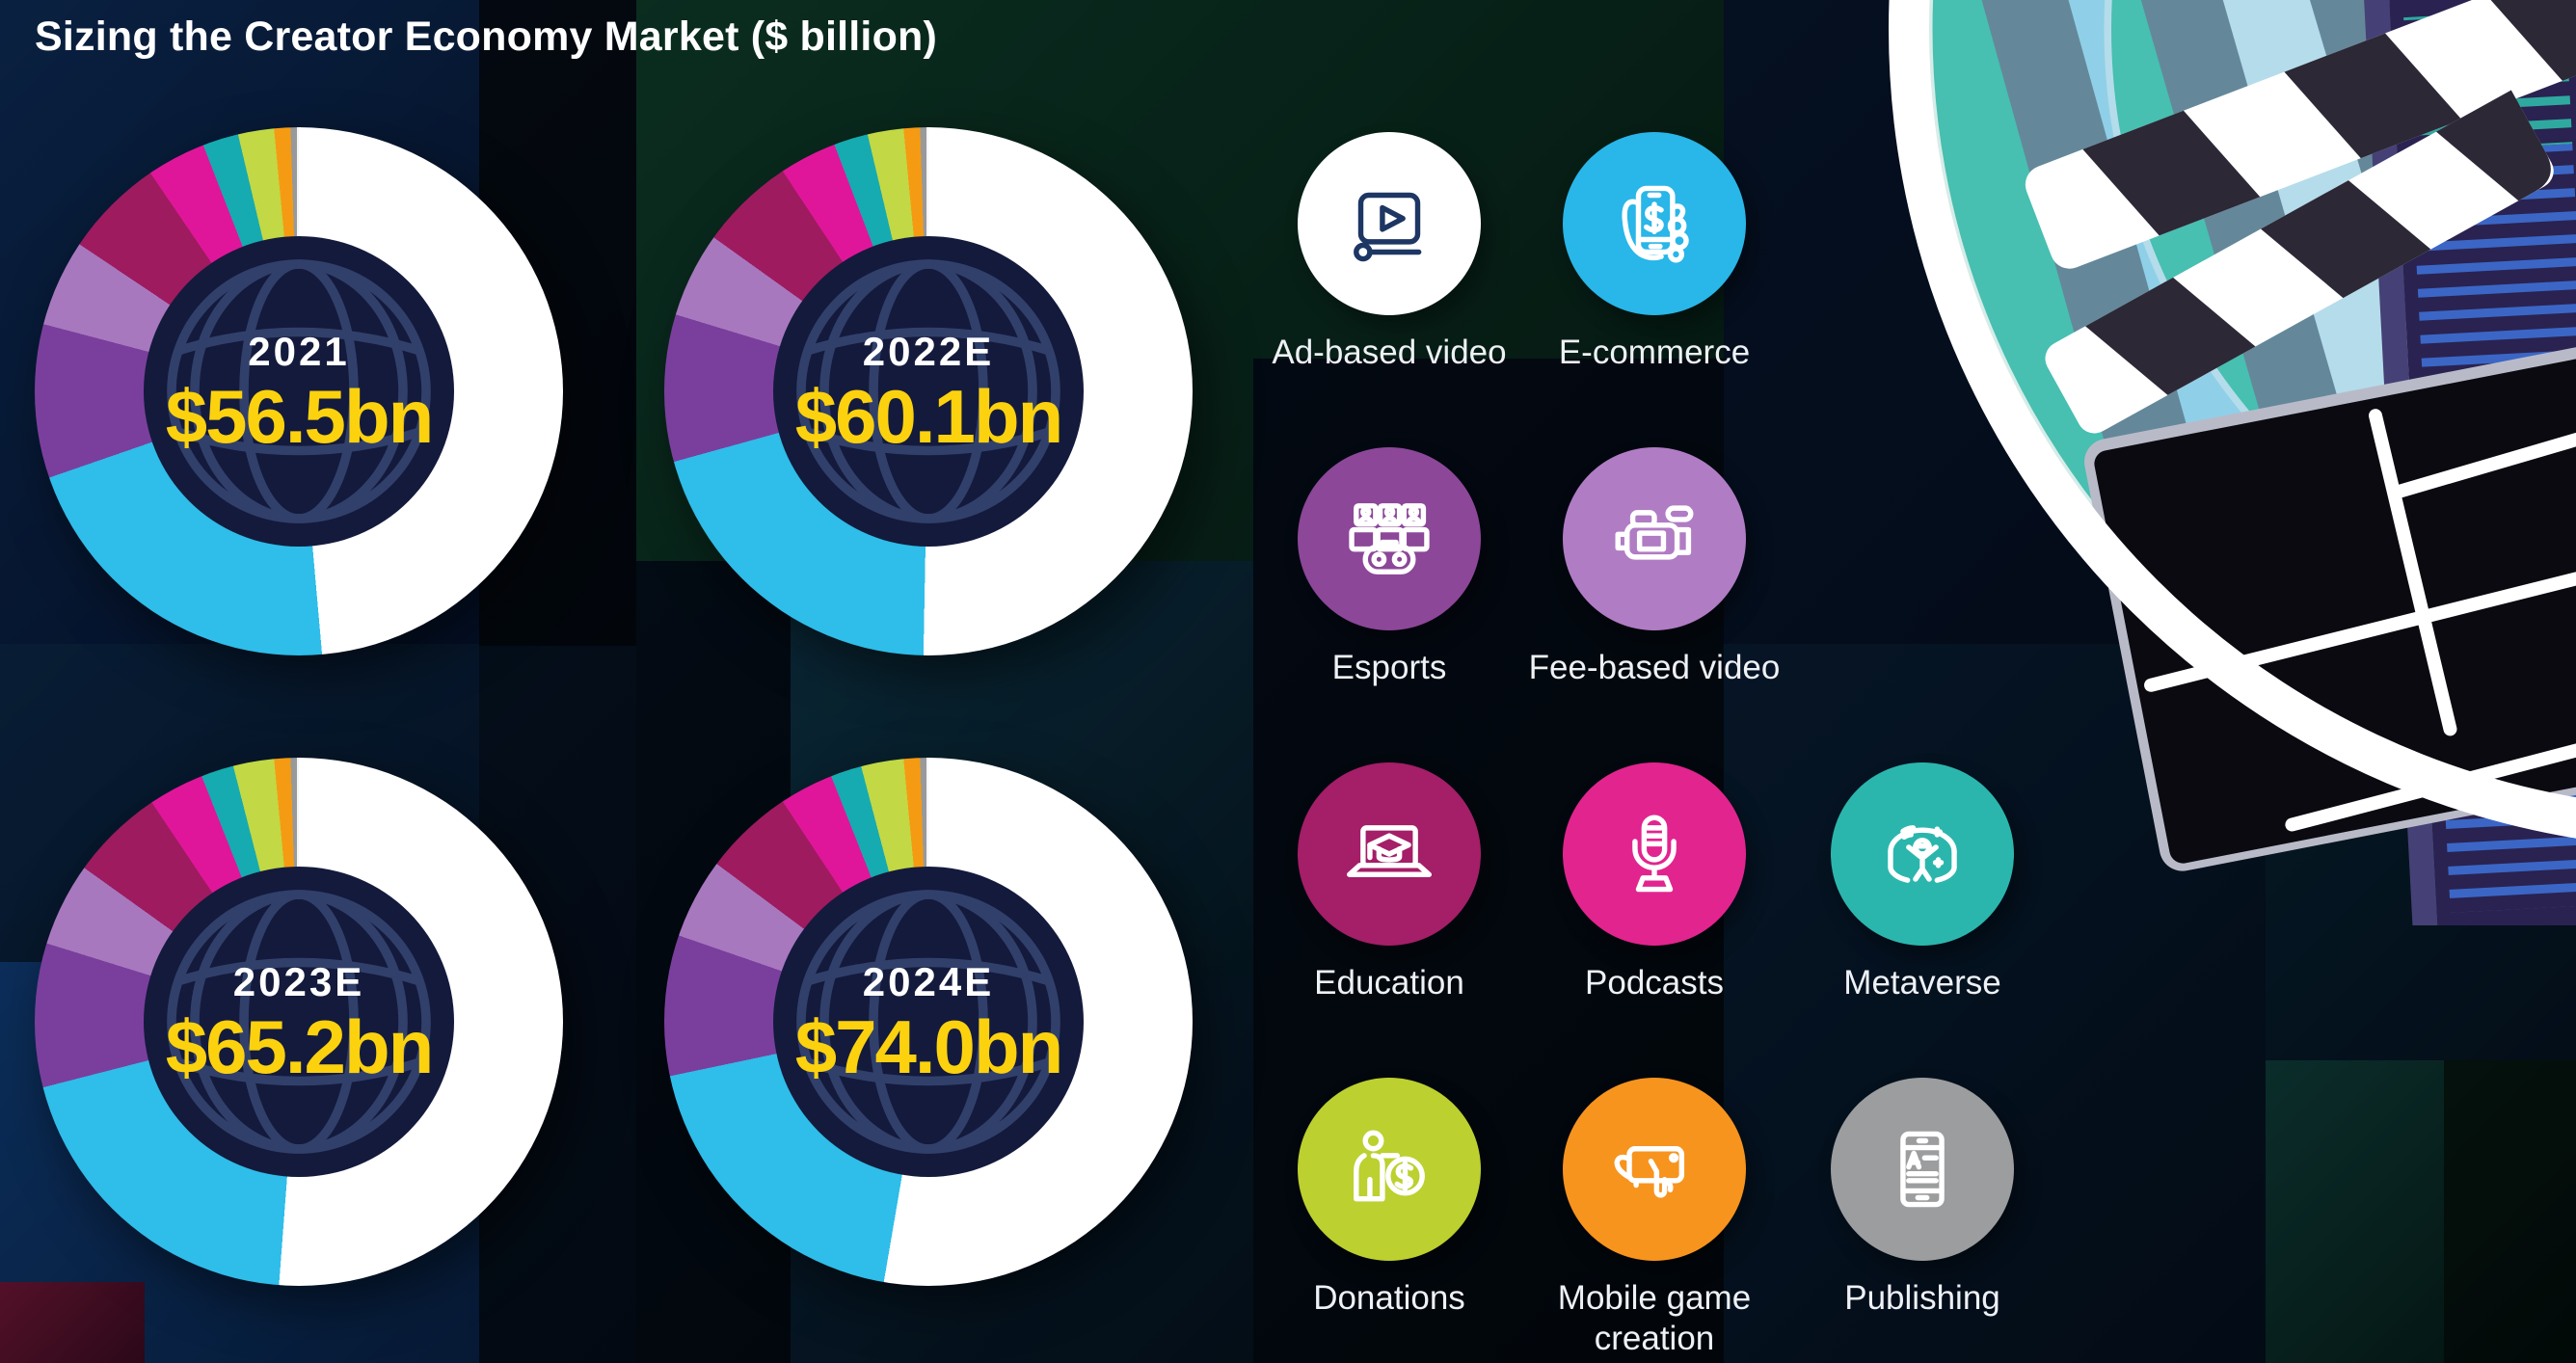  I want to click on legend-item-publishing: Publishing, so click(1923, 1198).